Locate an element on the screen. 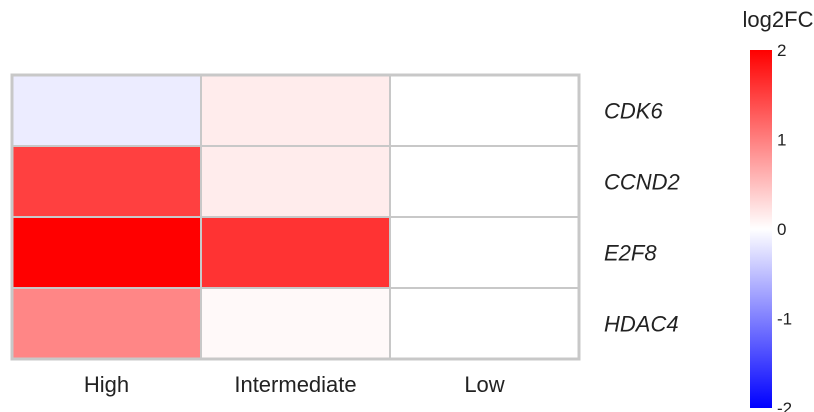 Image resolution: width=814 pixels, height=412 pixels. row-label-ccnd2: CCND2 is located at coordinates (642, 182).